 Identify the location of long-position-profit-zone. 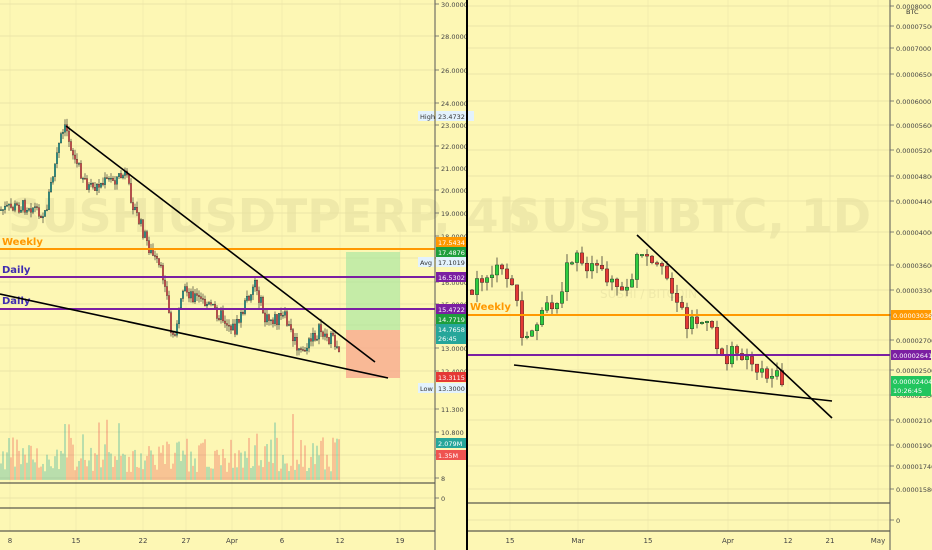
(373, 291).